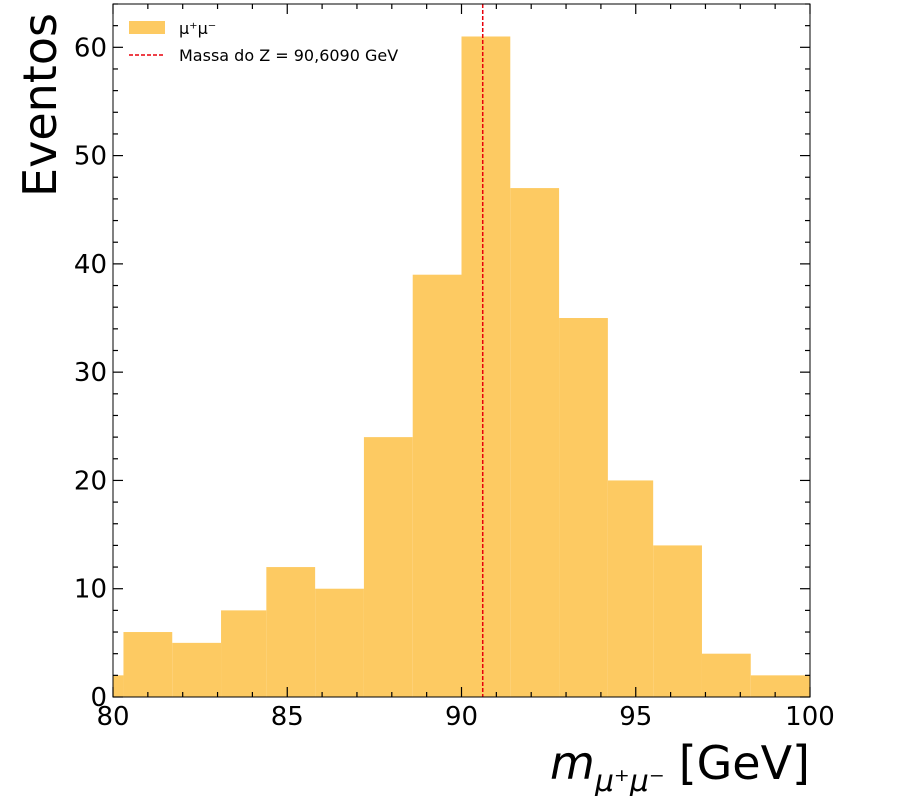 This screenshot has height=796, width=900. I want to click on x-axis-title-subscript: μ⁺μ⁻, so click(629, 780).